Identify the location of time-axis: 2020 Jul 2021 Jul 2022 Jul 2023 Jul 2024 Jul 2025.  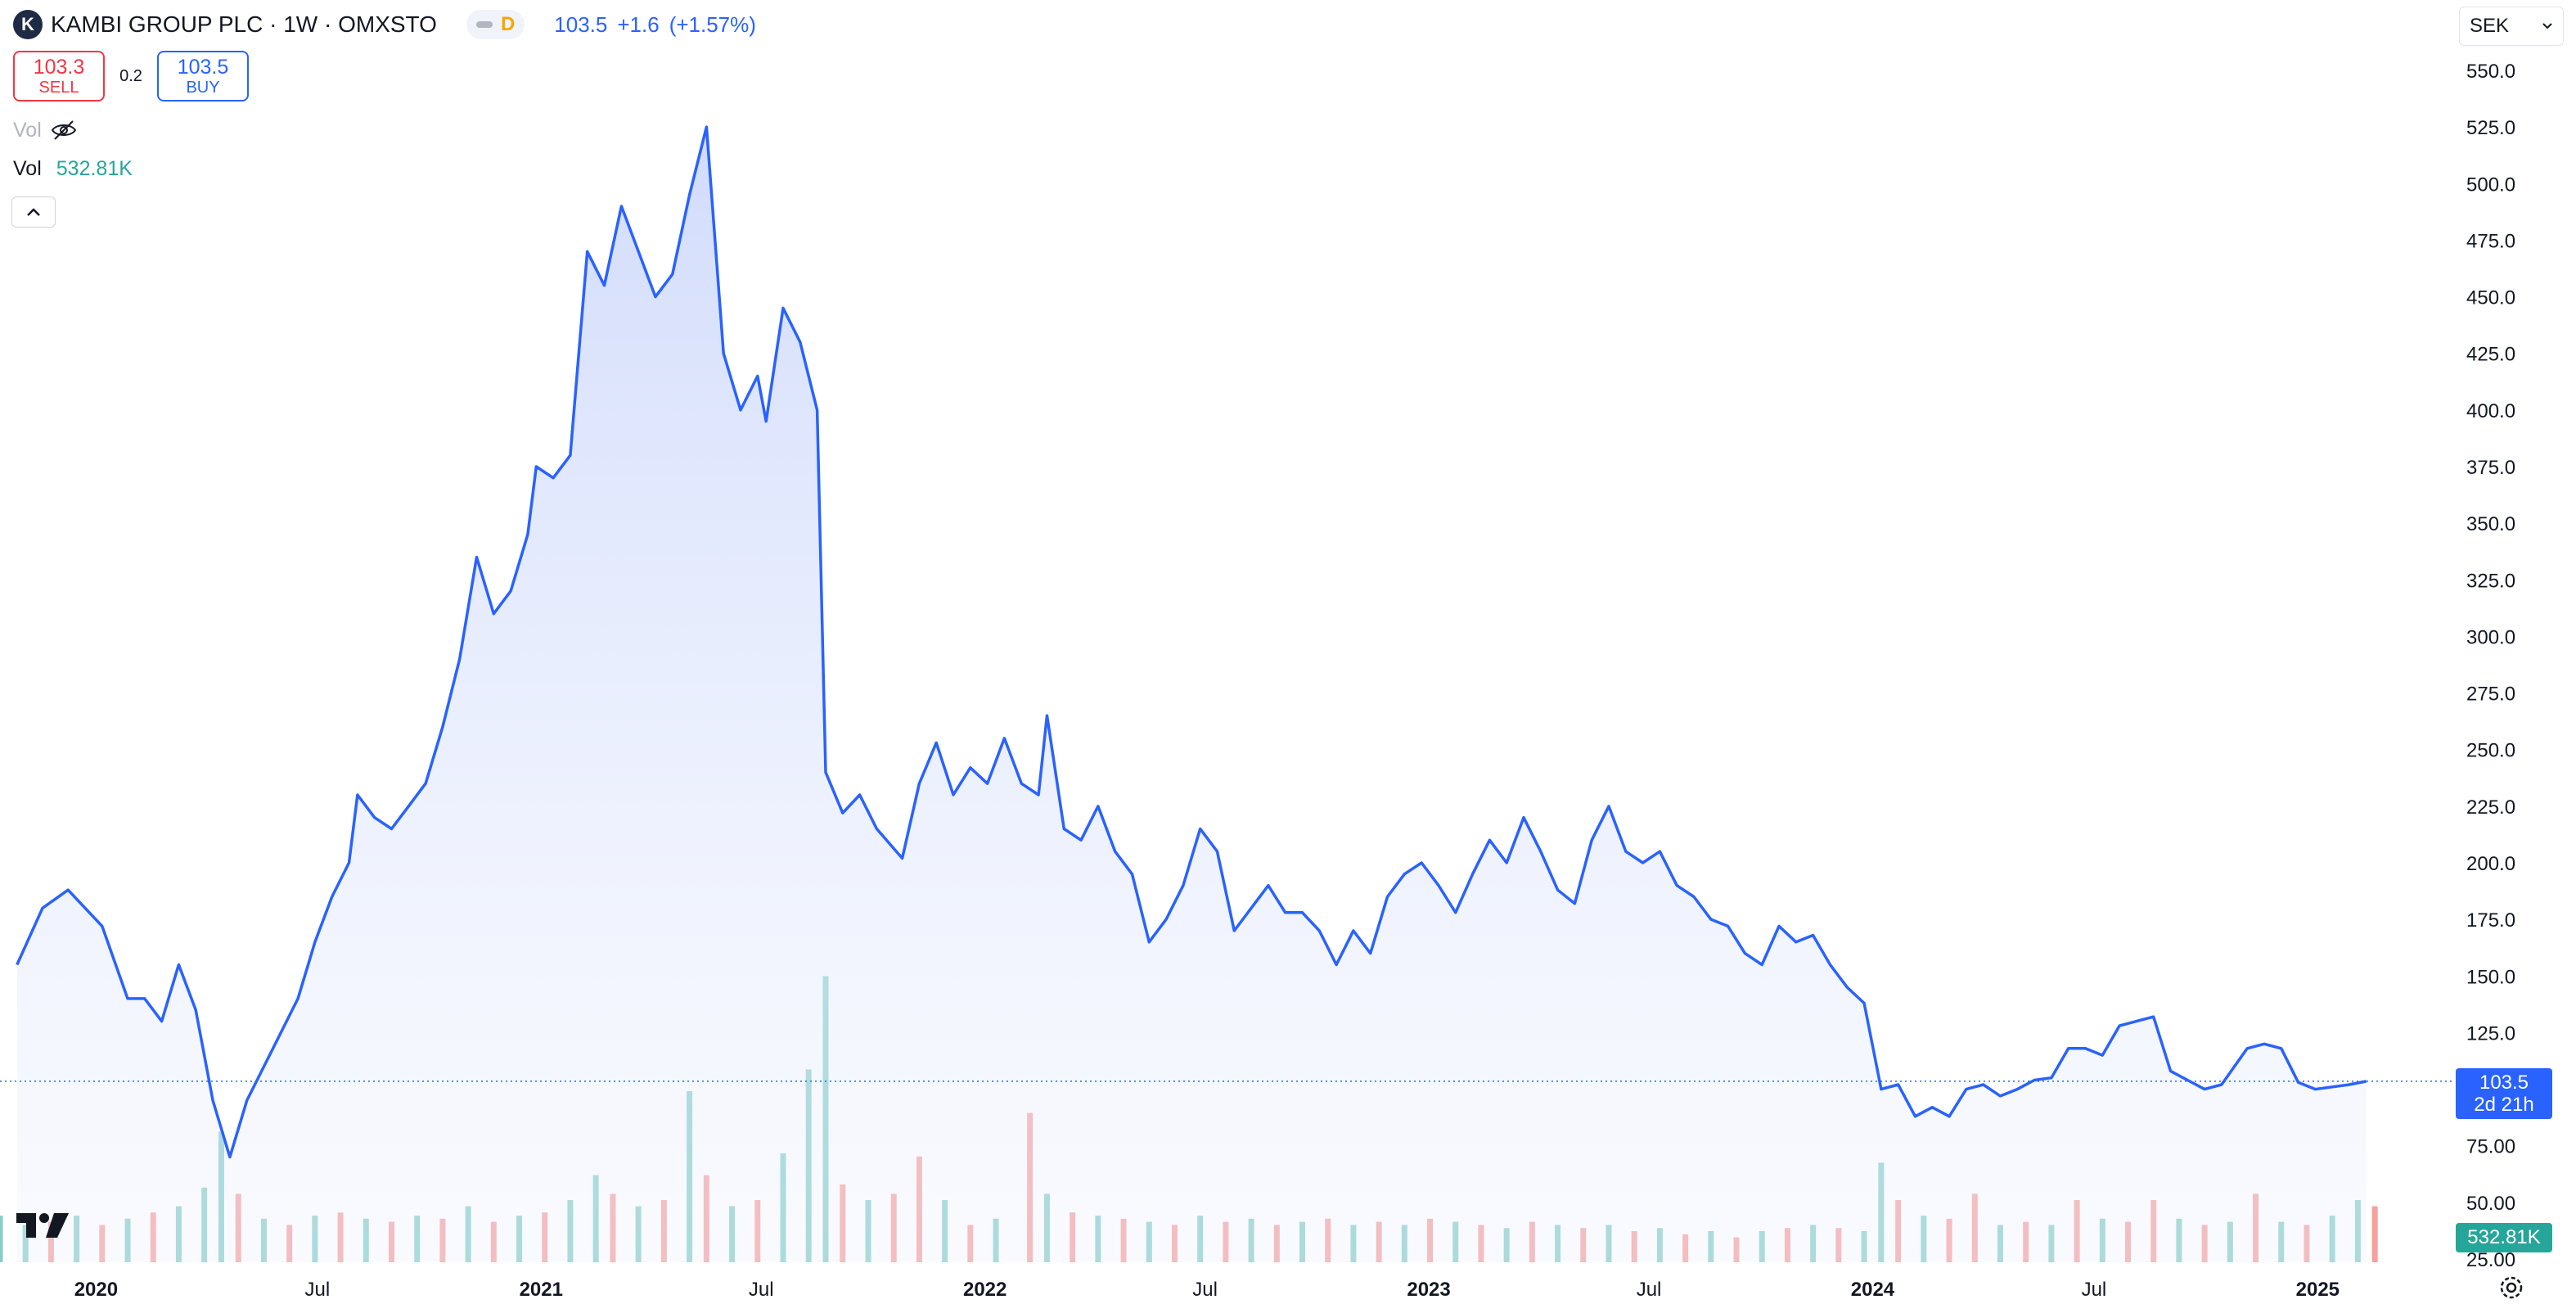
(1207, 1290).